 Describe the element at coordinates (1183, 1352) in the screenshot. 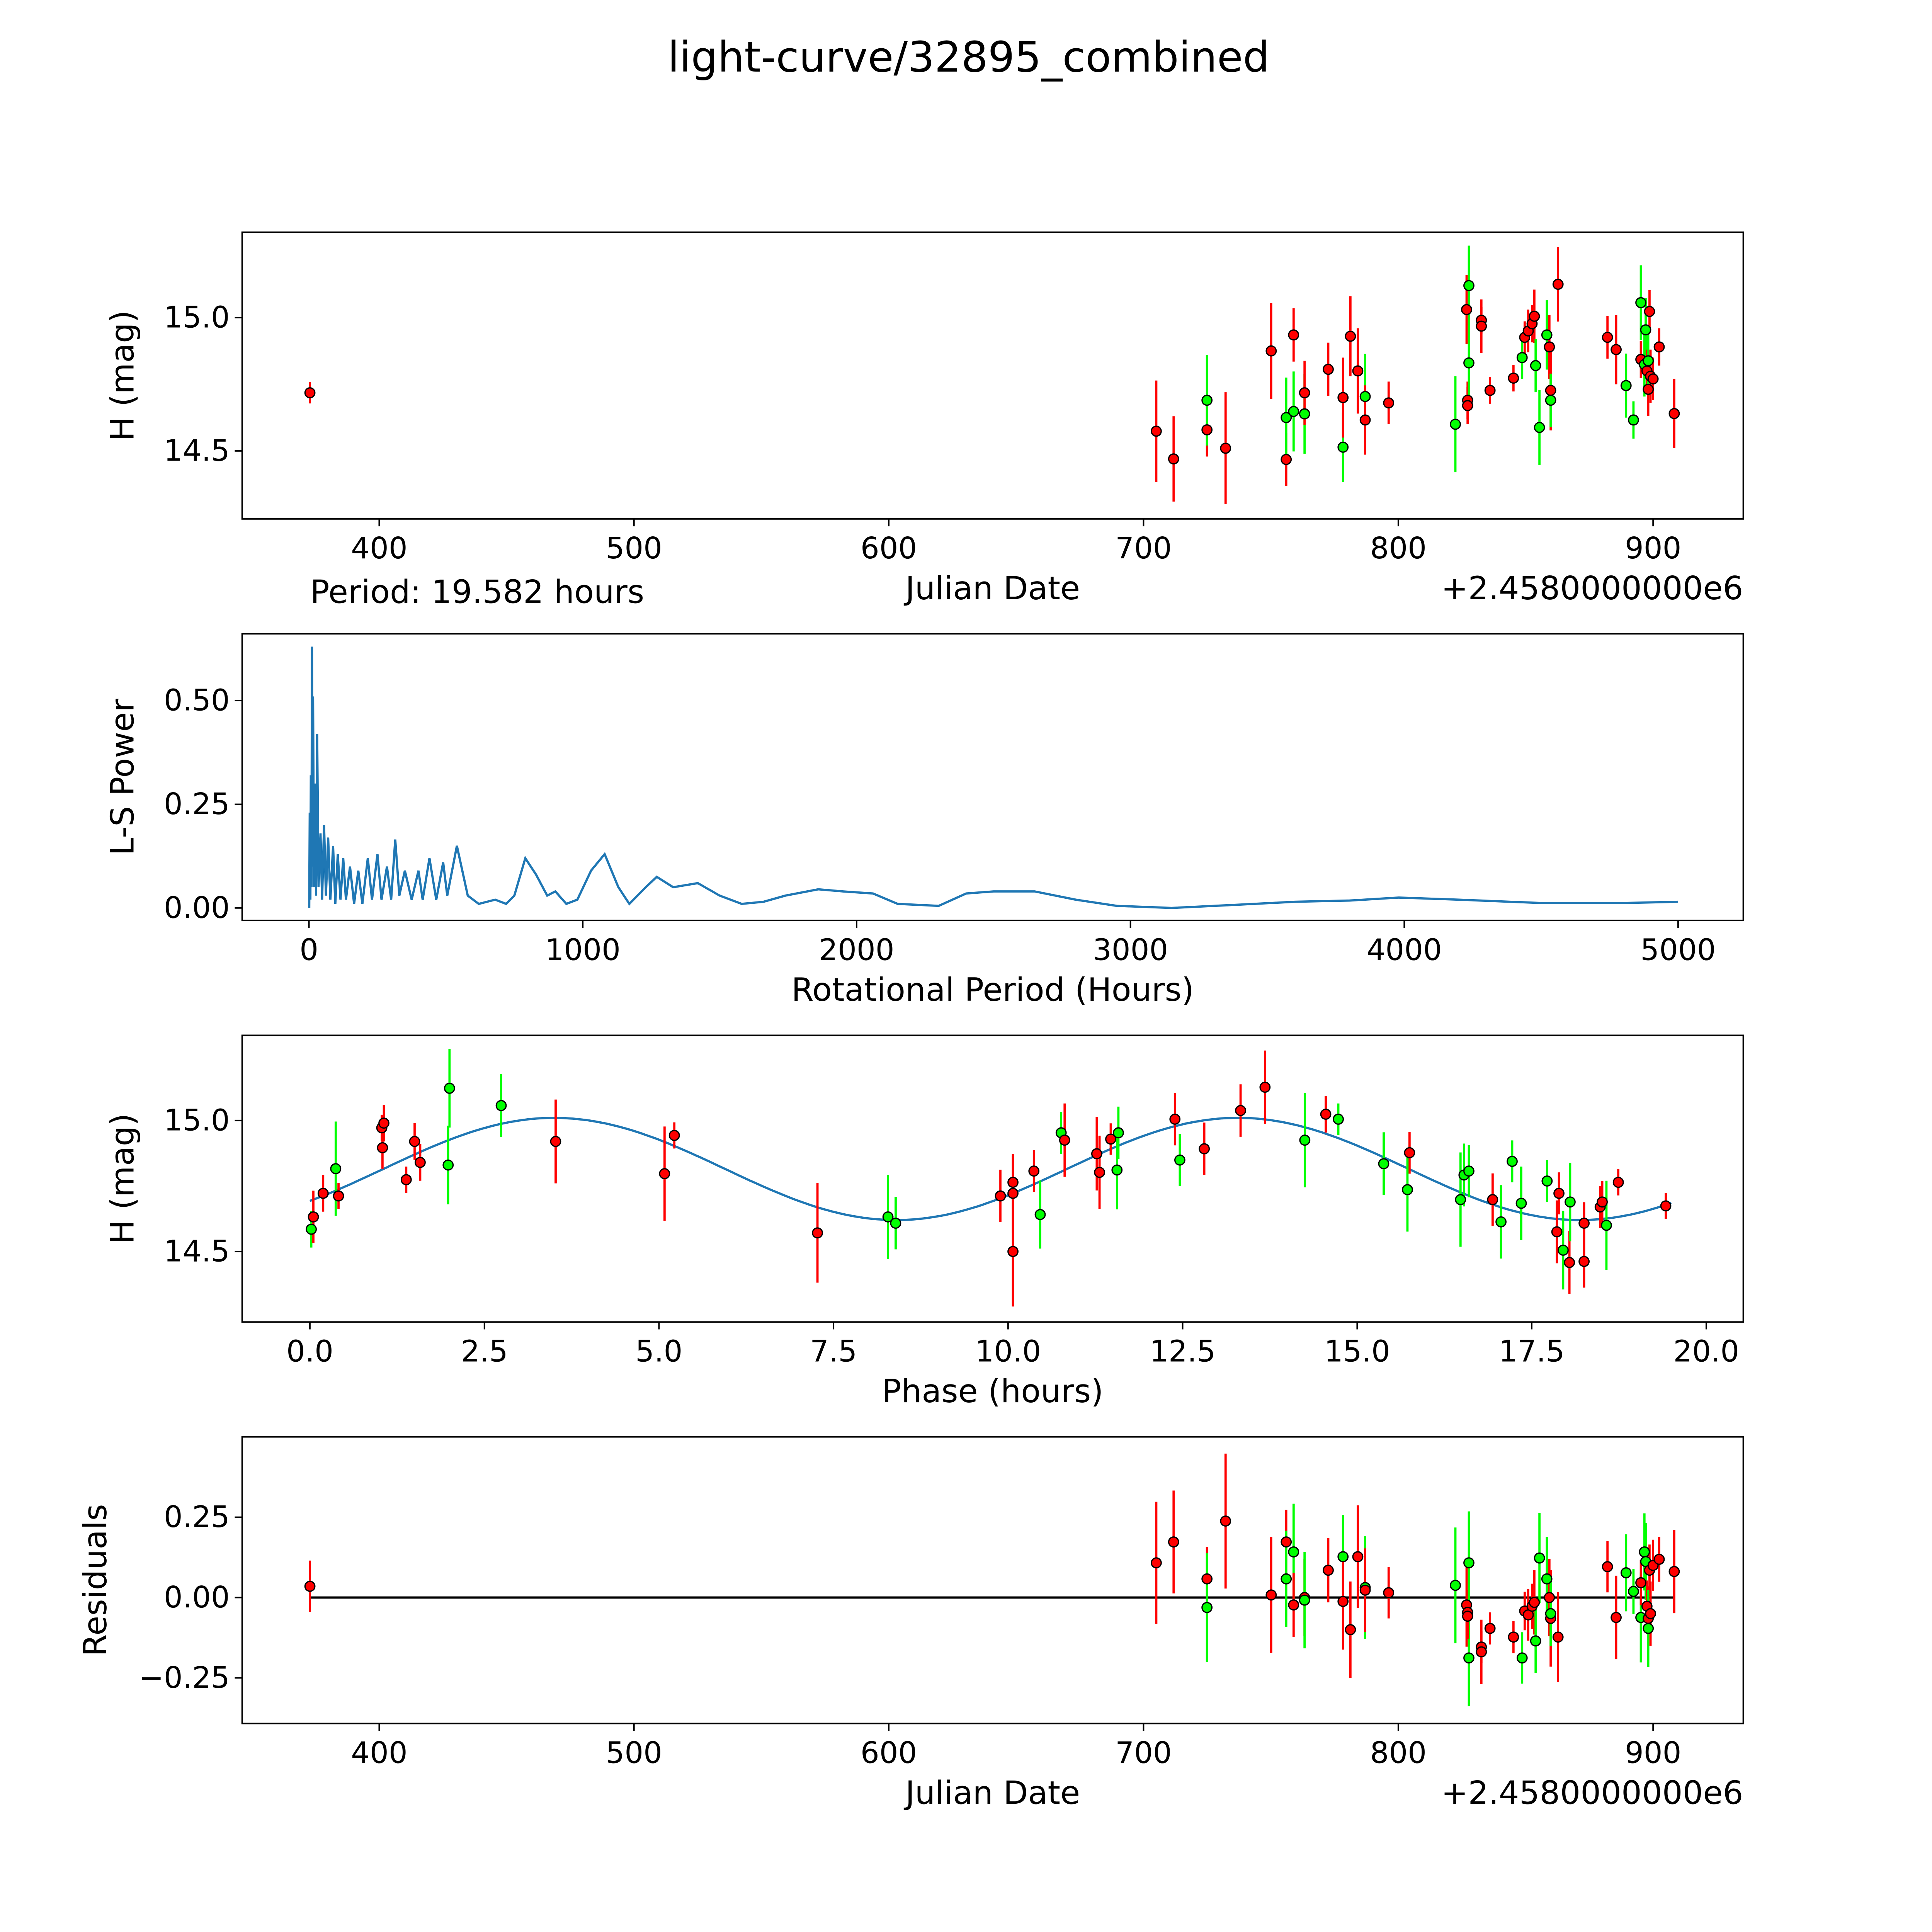

I see `x-tick-label: 12.5` at that location.